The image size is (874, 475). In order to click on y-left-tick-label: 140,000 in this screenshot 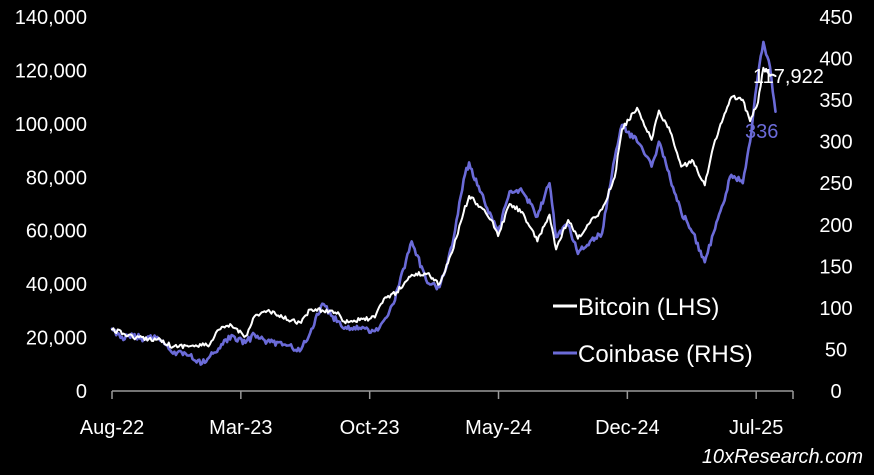, I will do `click(51, 18)`.